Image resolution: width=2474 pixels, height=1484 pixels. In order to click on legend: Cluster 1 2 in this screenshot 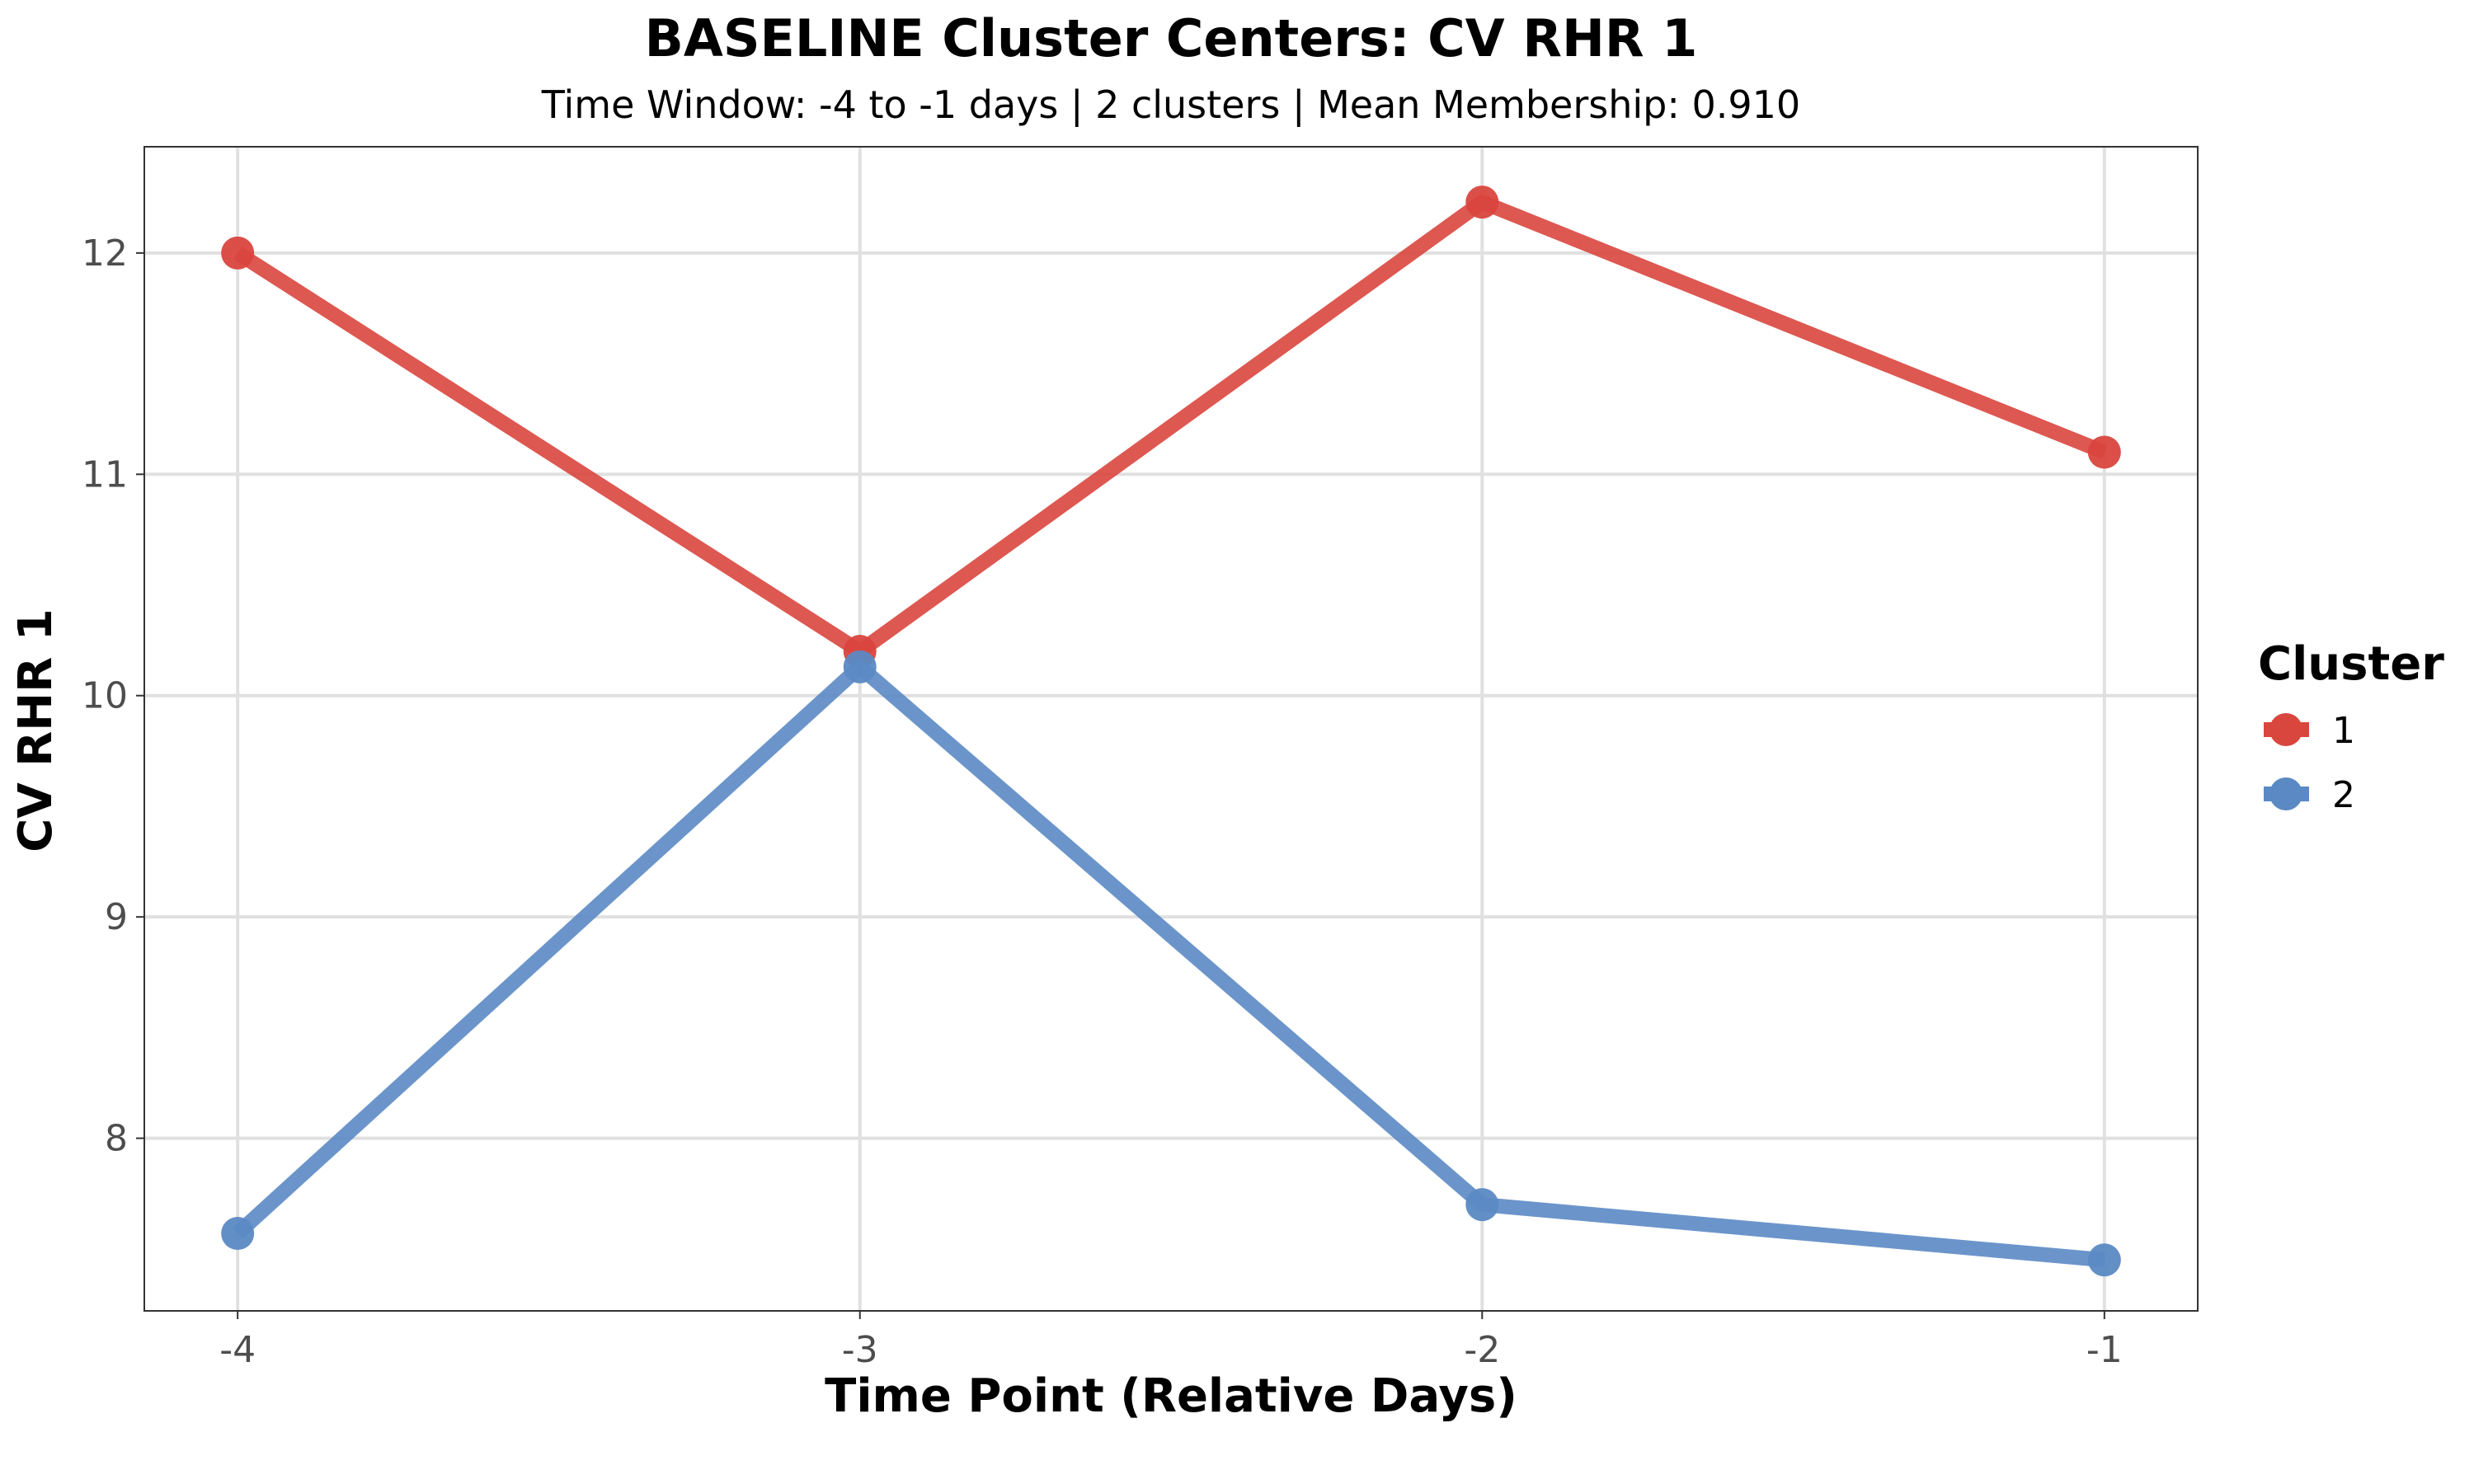, I will do `click(2351, 726)`.